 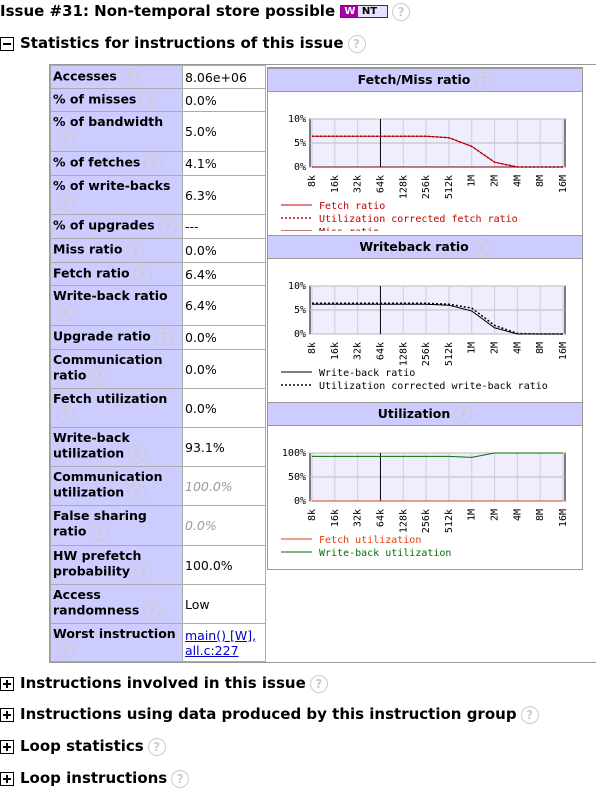 I want to click on legend-label: Fetch utilization, so click(x=370, y=540).